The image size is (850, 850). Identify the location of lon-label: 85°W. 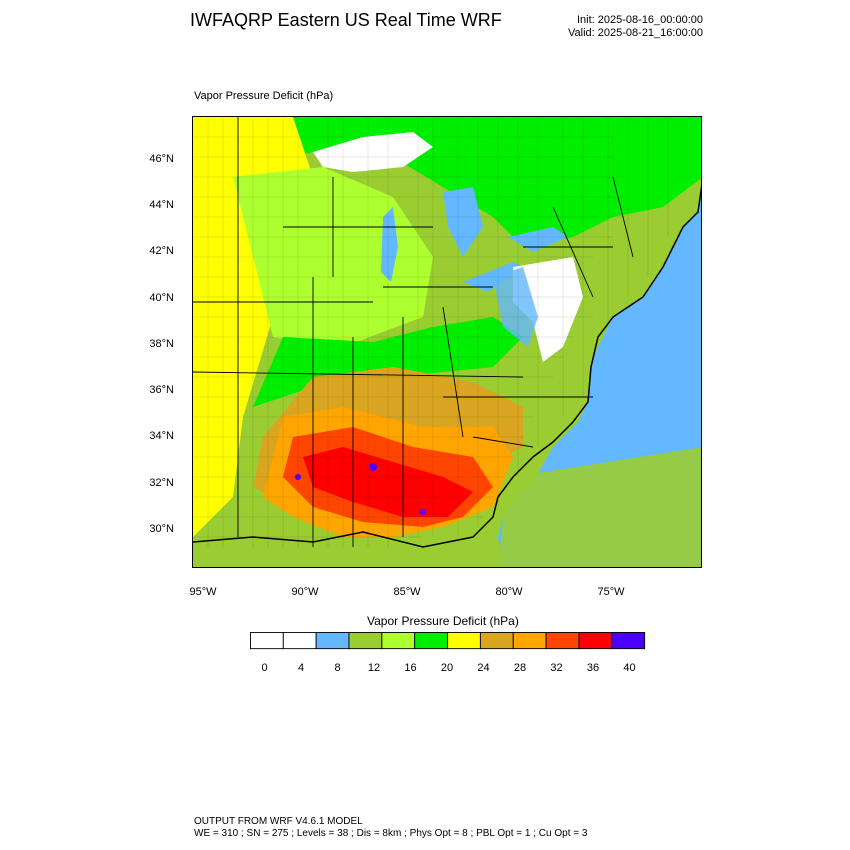
(407, 592).